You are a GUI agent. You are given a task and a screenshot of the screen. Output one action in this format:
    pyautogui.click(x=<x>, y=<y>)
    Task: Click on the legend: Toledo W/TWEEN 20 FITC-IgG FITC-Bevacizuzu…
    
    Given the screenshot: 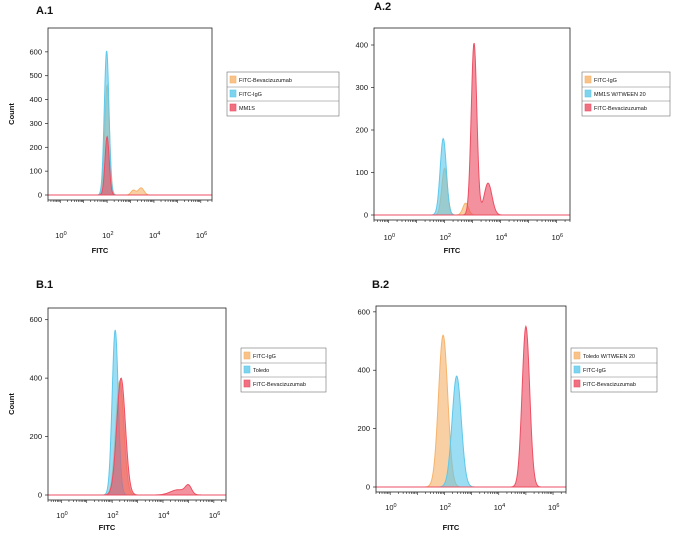 What is the action you would take?
    pyautogui.click(x=614, y=370)
    